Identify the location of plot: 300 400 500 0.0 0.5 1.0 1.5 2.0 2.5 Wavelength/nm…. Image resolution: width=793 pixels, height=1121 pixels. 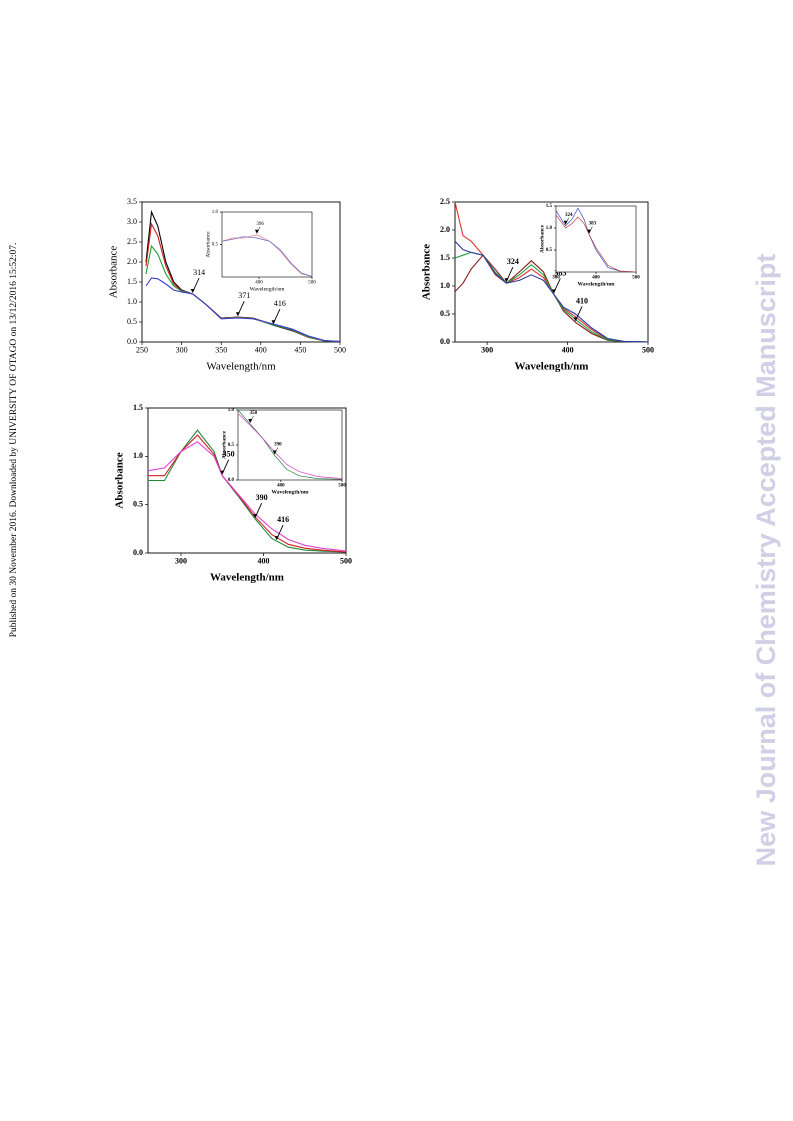
(537, 285).